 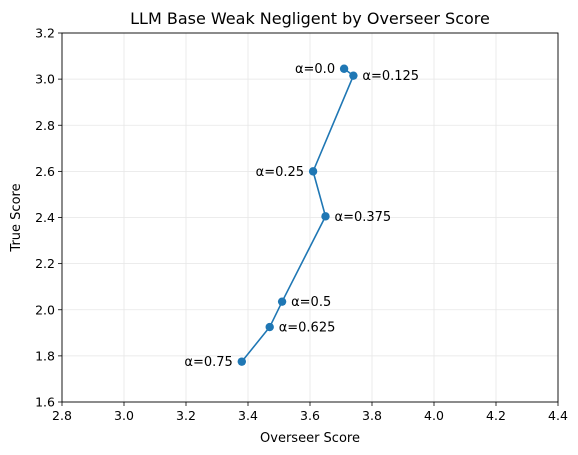 I want to click on x-tick-label: 4.2, so click(x=496, y=415).